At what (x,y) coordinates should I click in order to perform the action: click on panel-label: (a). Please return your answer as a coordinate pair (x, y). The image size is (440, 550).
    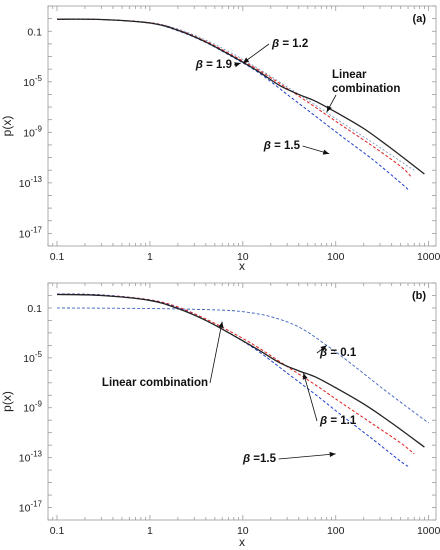
    Looking at the image, I should click on (420, 19).